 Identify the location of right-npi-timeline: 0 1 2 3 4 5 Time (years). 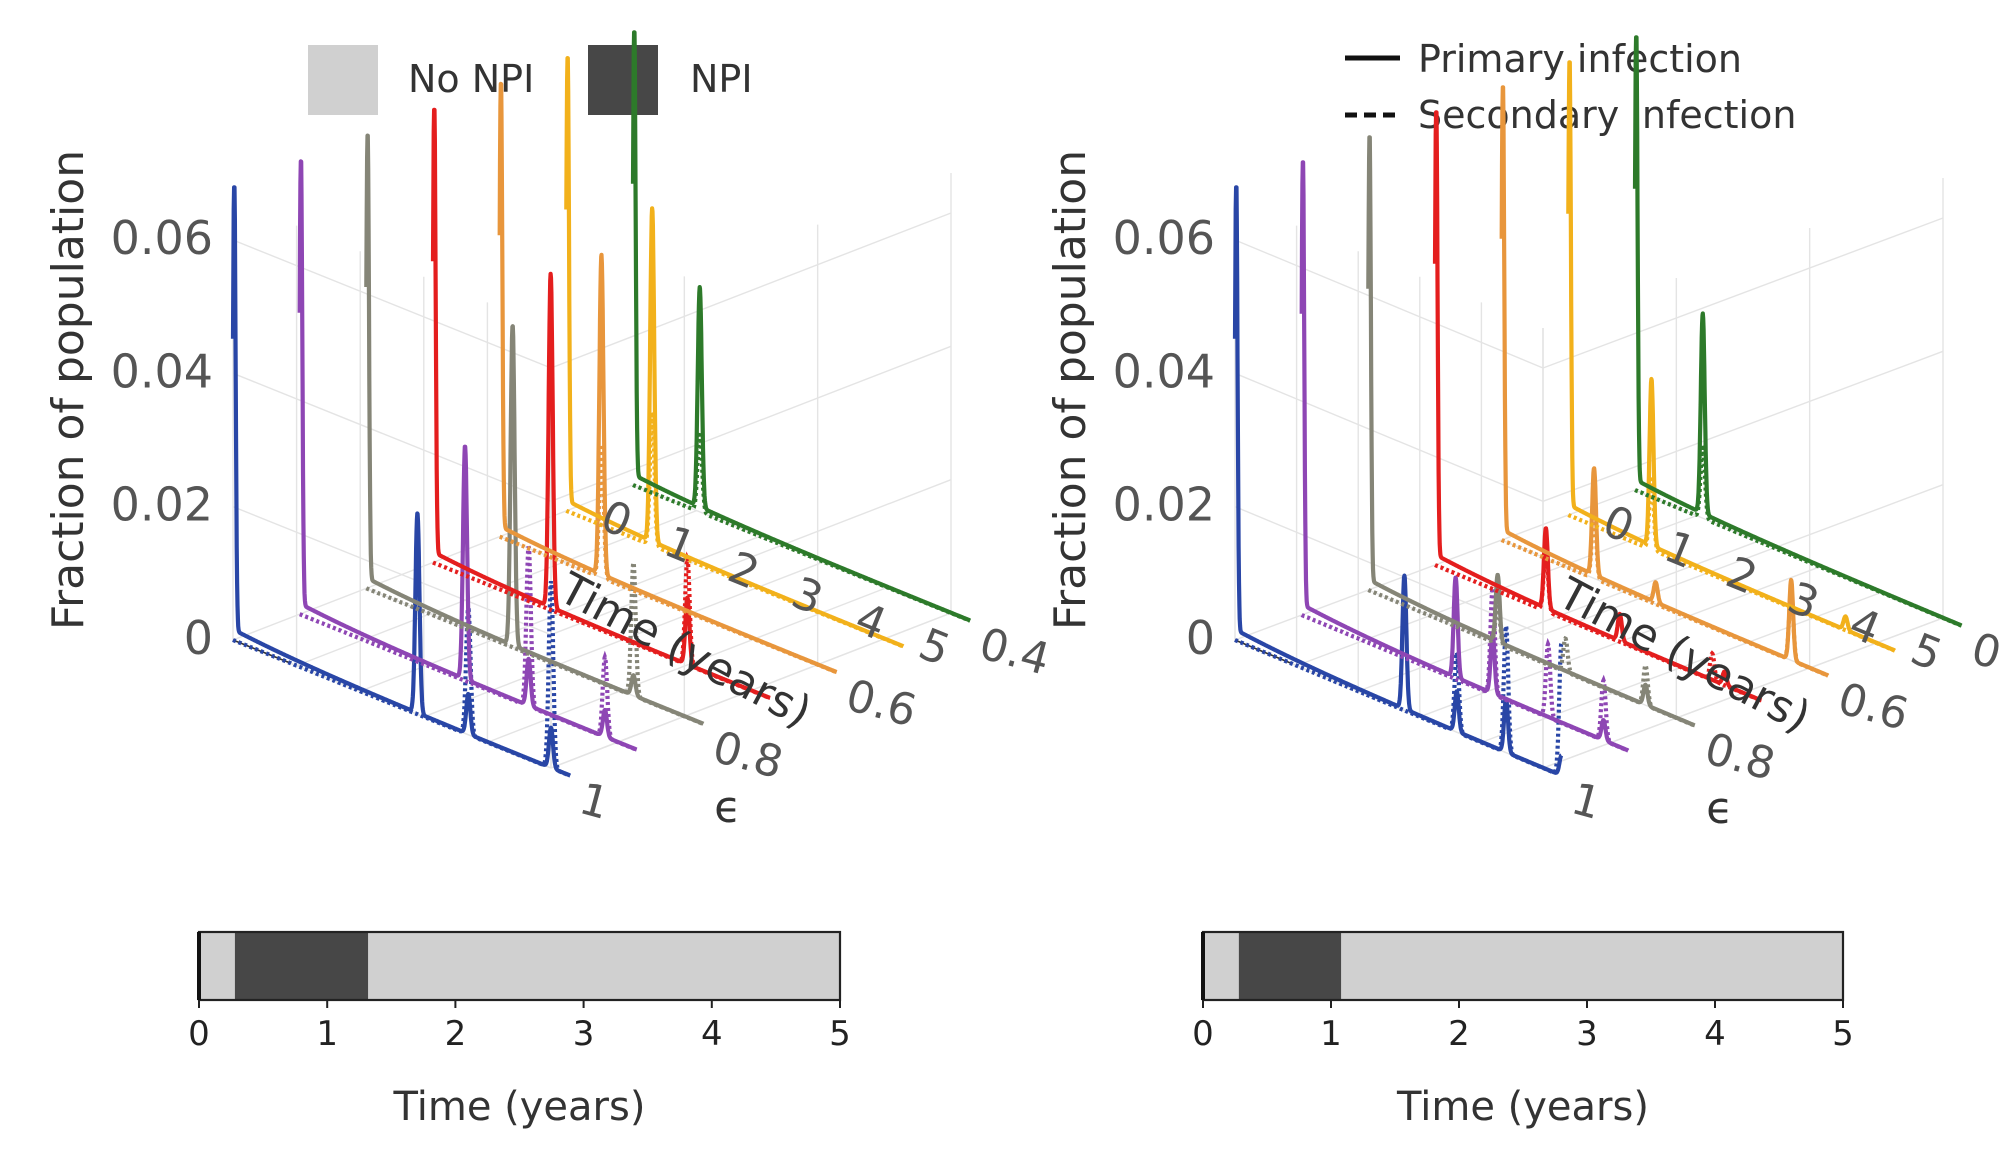
(1523, 1030).